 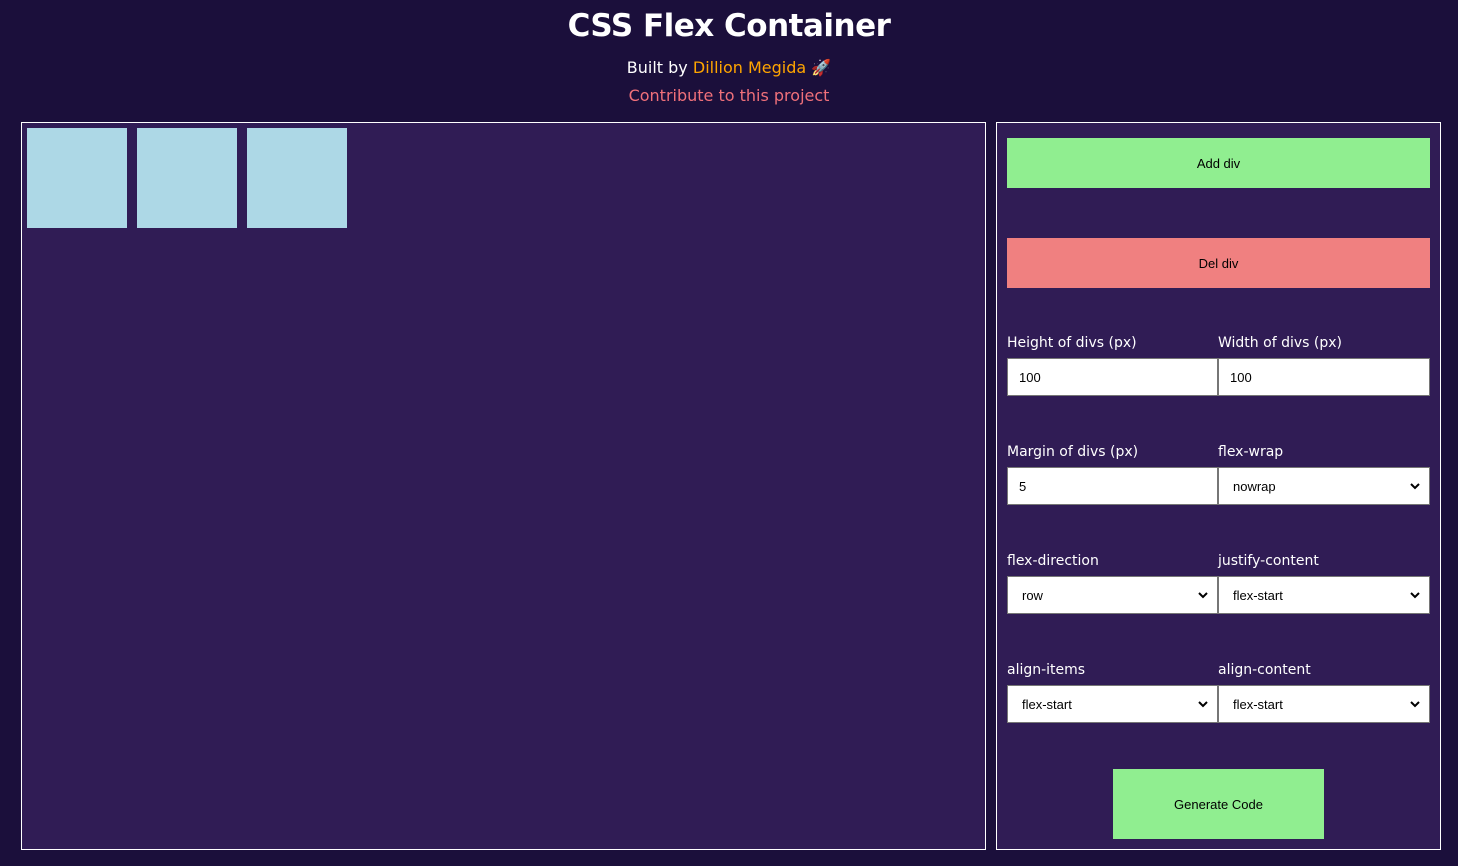 I want to click on align-content-label: align-content, so click(x=1264, y=670).